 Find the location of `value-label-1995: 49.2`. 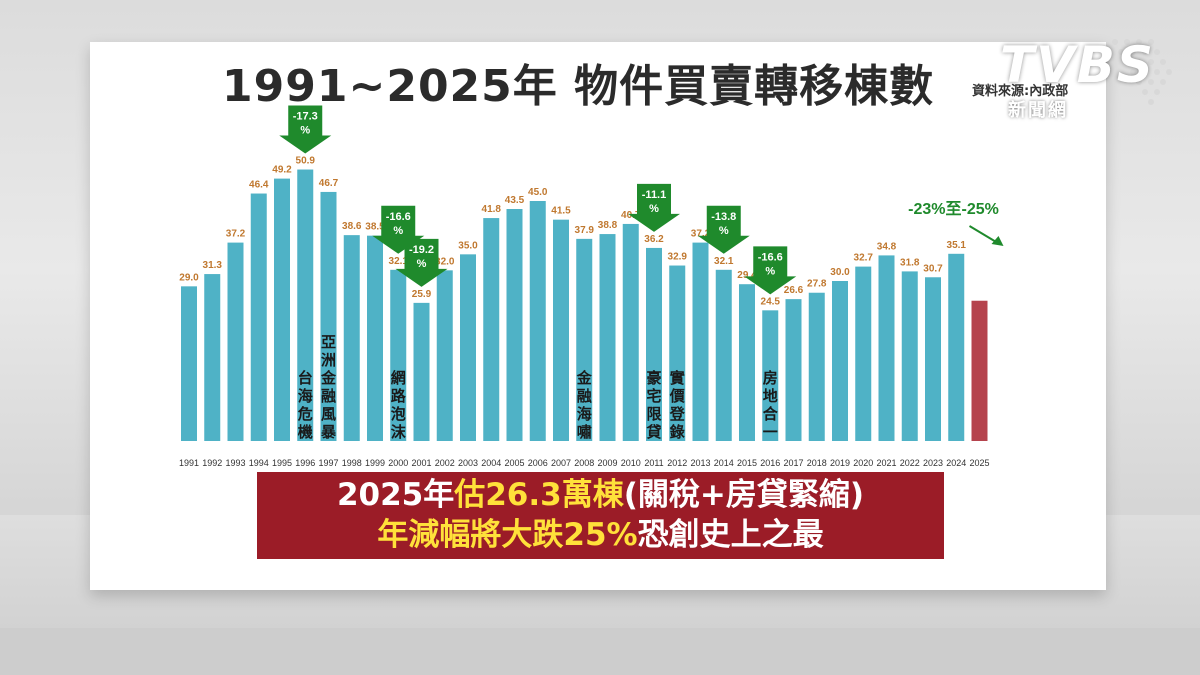

value-label-1995: 49.2 is located at coordinates (282, 170).